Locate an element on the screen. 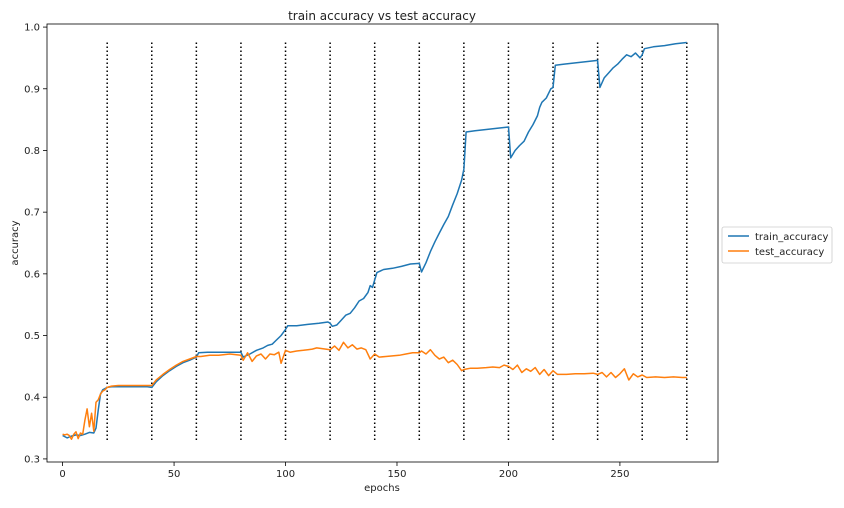 This screenshot has width=844, height=508. legend-label-test: test_accuracy is located at coordinates (789, 252).